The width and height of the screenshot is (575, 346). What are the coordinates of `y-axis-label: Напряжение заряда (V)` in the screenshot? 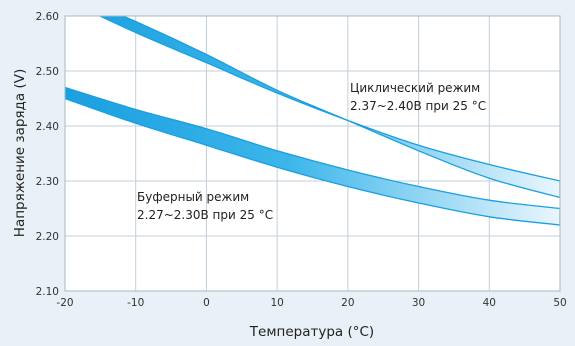 It's located at (20, 153).